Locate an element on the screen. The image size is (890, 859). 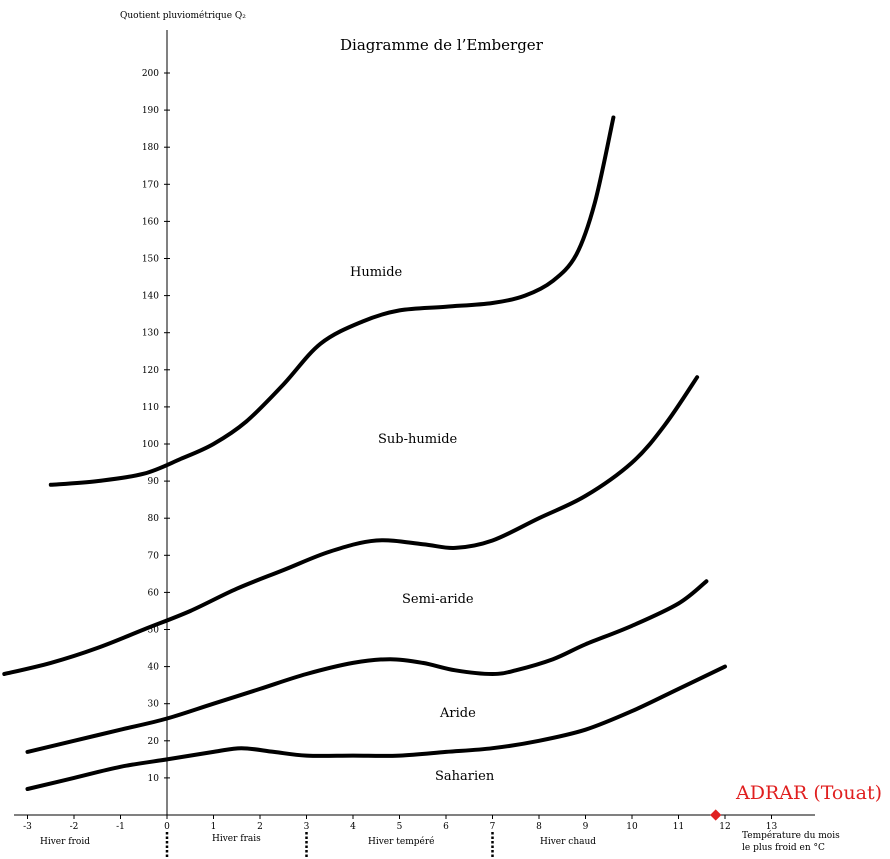
y-tick-label: 200 is located at coordinates (150, 74).